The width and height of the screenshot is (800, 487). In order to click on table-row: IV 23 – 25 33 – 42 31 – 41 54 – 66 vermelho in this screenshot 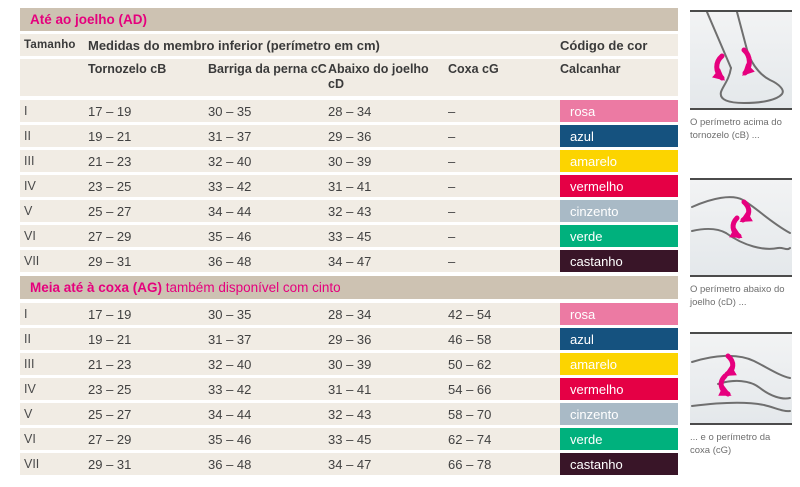, I will do `click(349, 389)`.